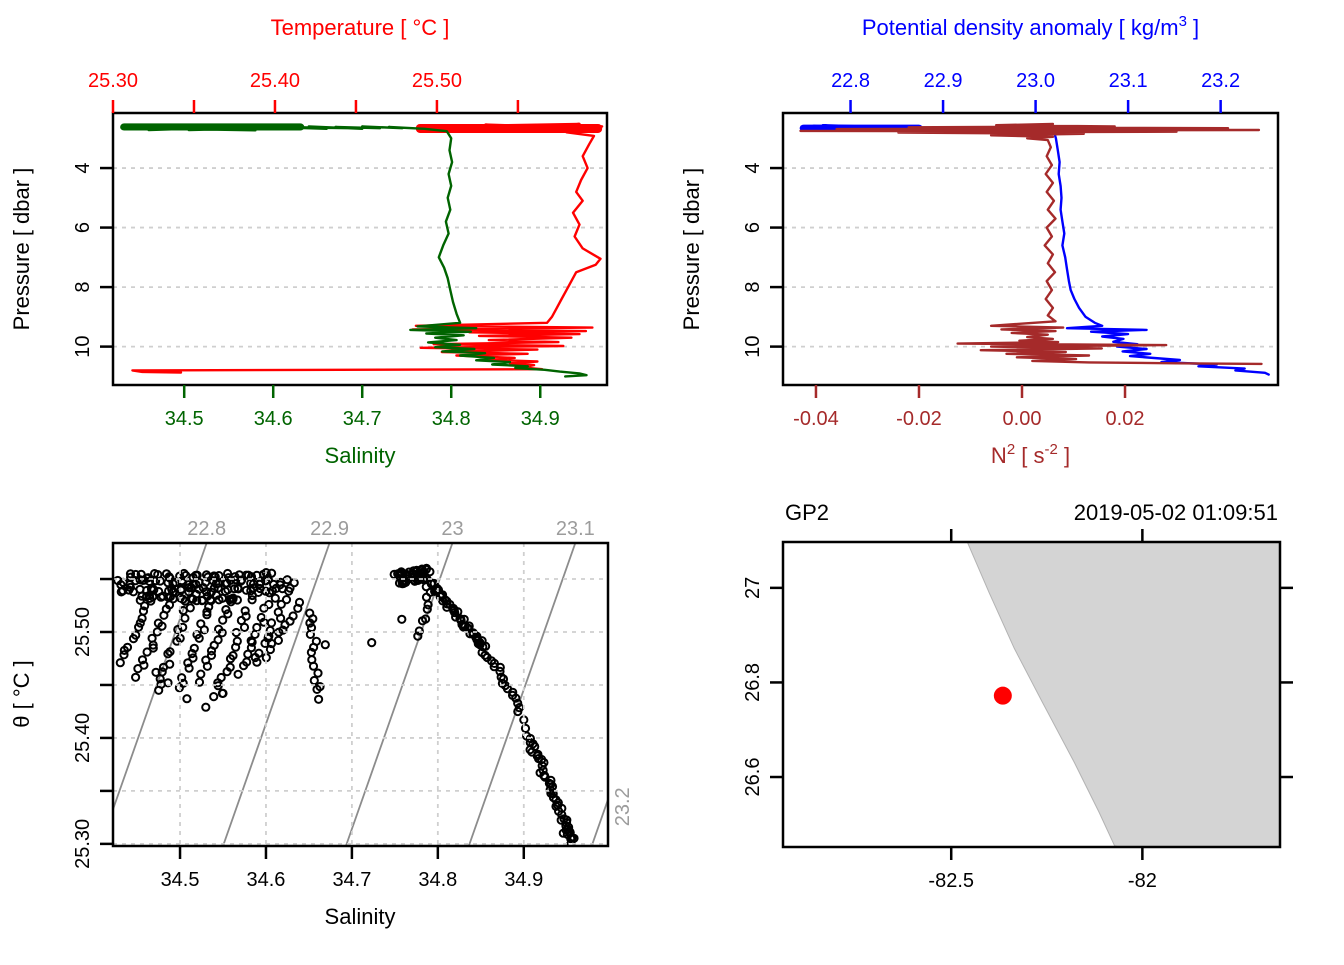 This screenshot has width=1344, height=965. I want to click on profile-temperature-salinity: 25.30 25.40 25.50 34.5 34.6 34.7 34.8 34.9 4 6 8 10, so click(340, 250).